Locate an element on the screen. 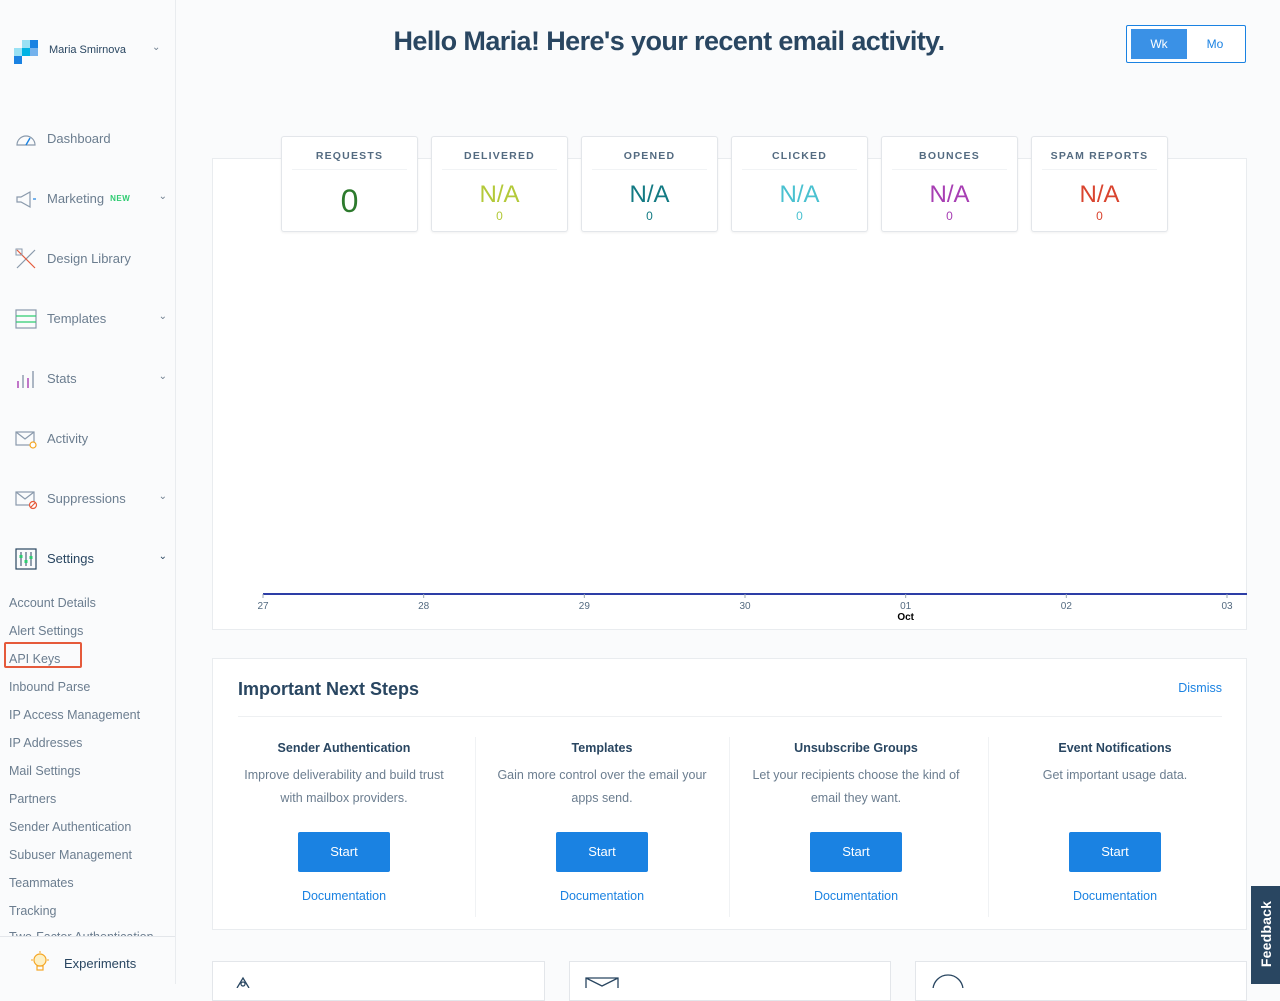 This screenshot has height=1001, width=1280. settings-sliders-icon is located at coordinates (26, 559).